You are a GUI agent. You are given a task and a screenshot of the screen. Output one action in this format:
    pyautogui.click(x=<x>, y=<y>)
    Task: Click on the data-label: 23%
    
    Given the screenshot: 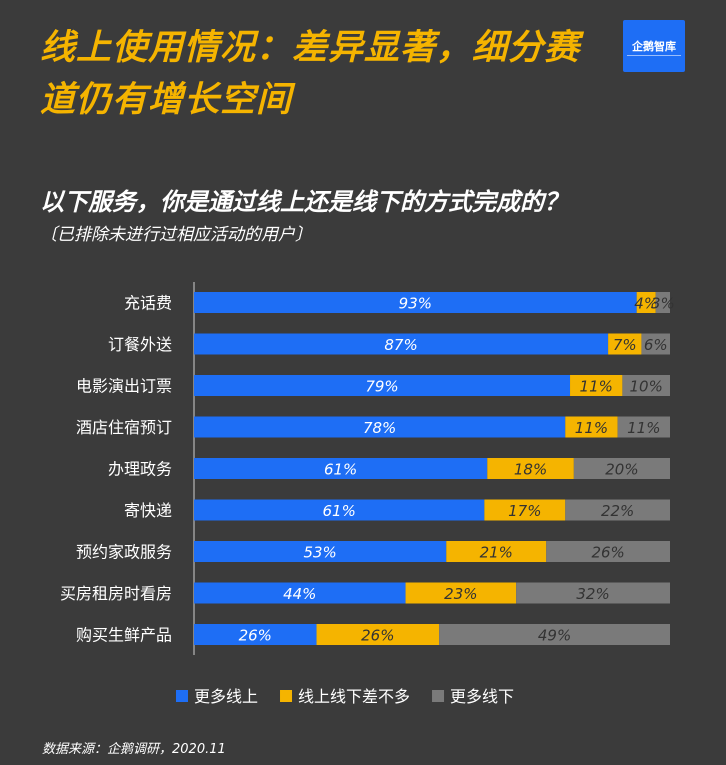 What is the action you would take?
    pyautogui.click(x=460, y=594)
    